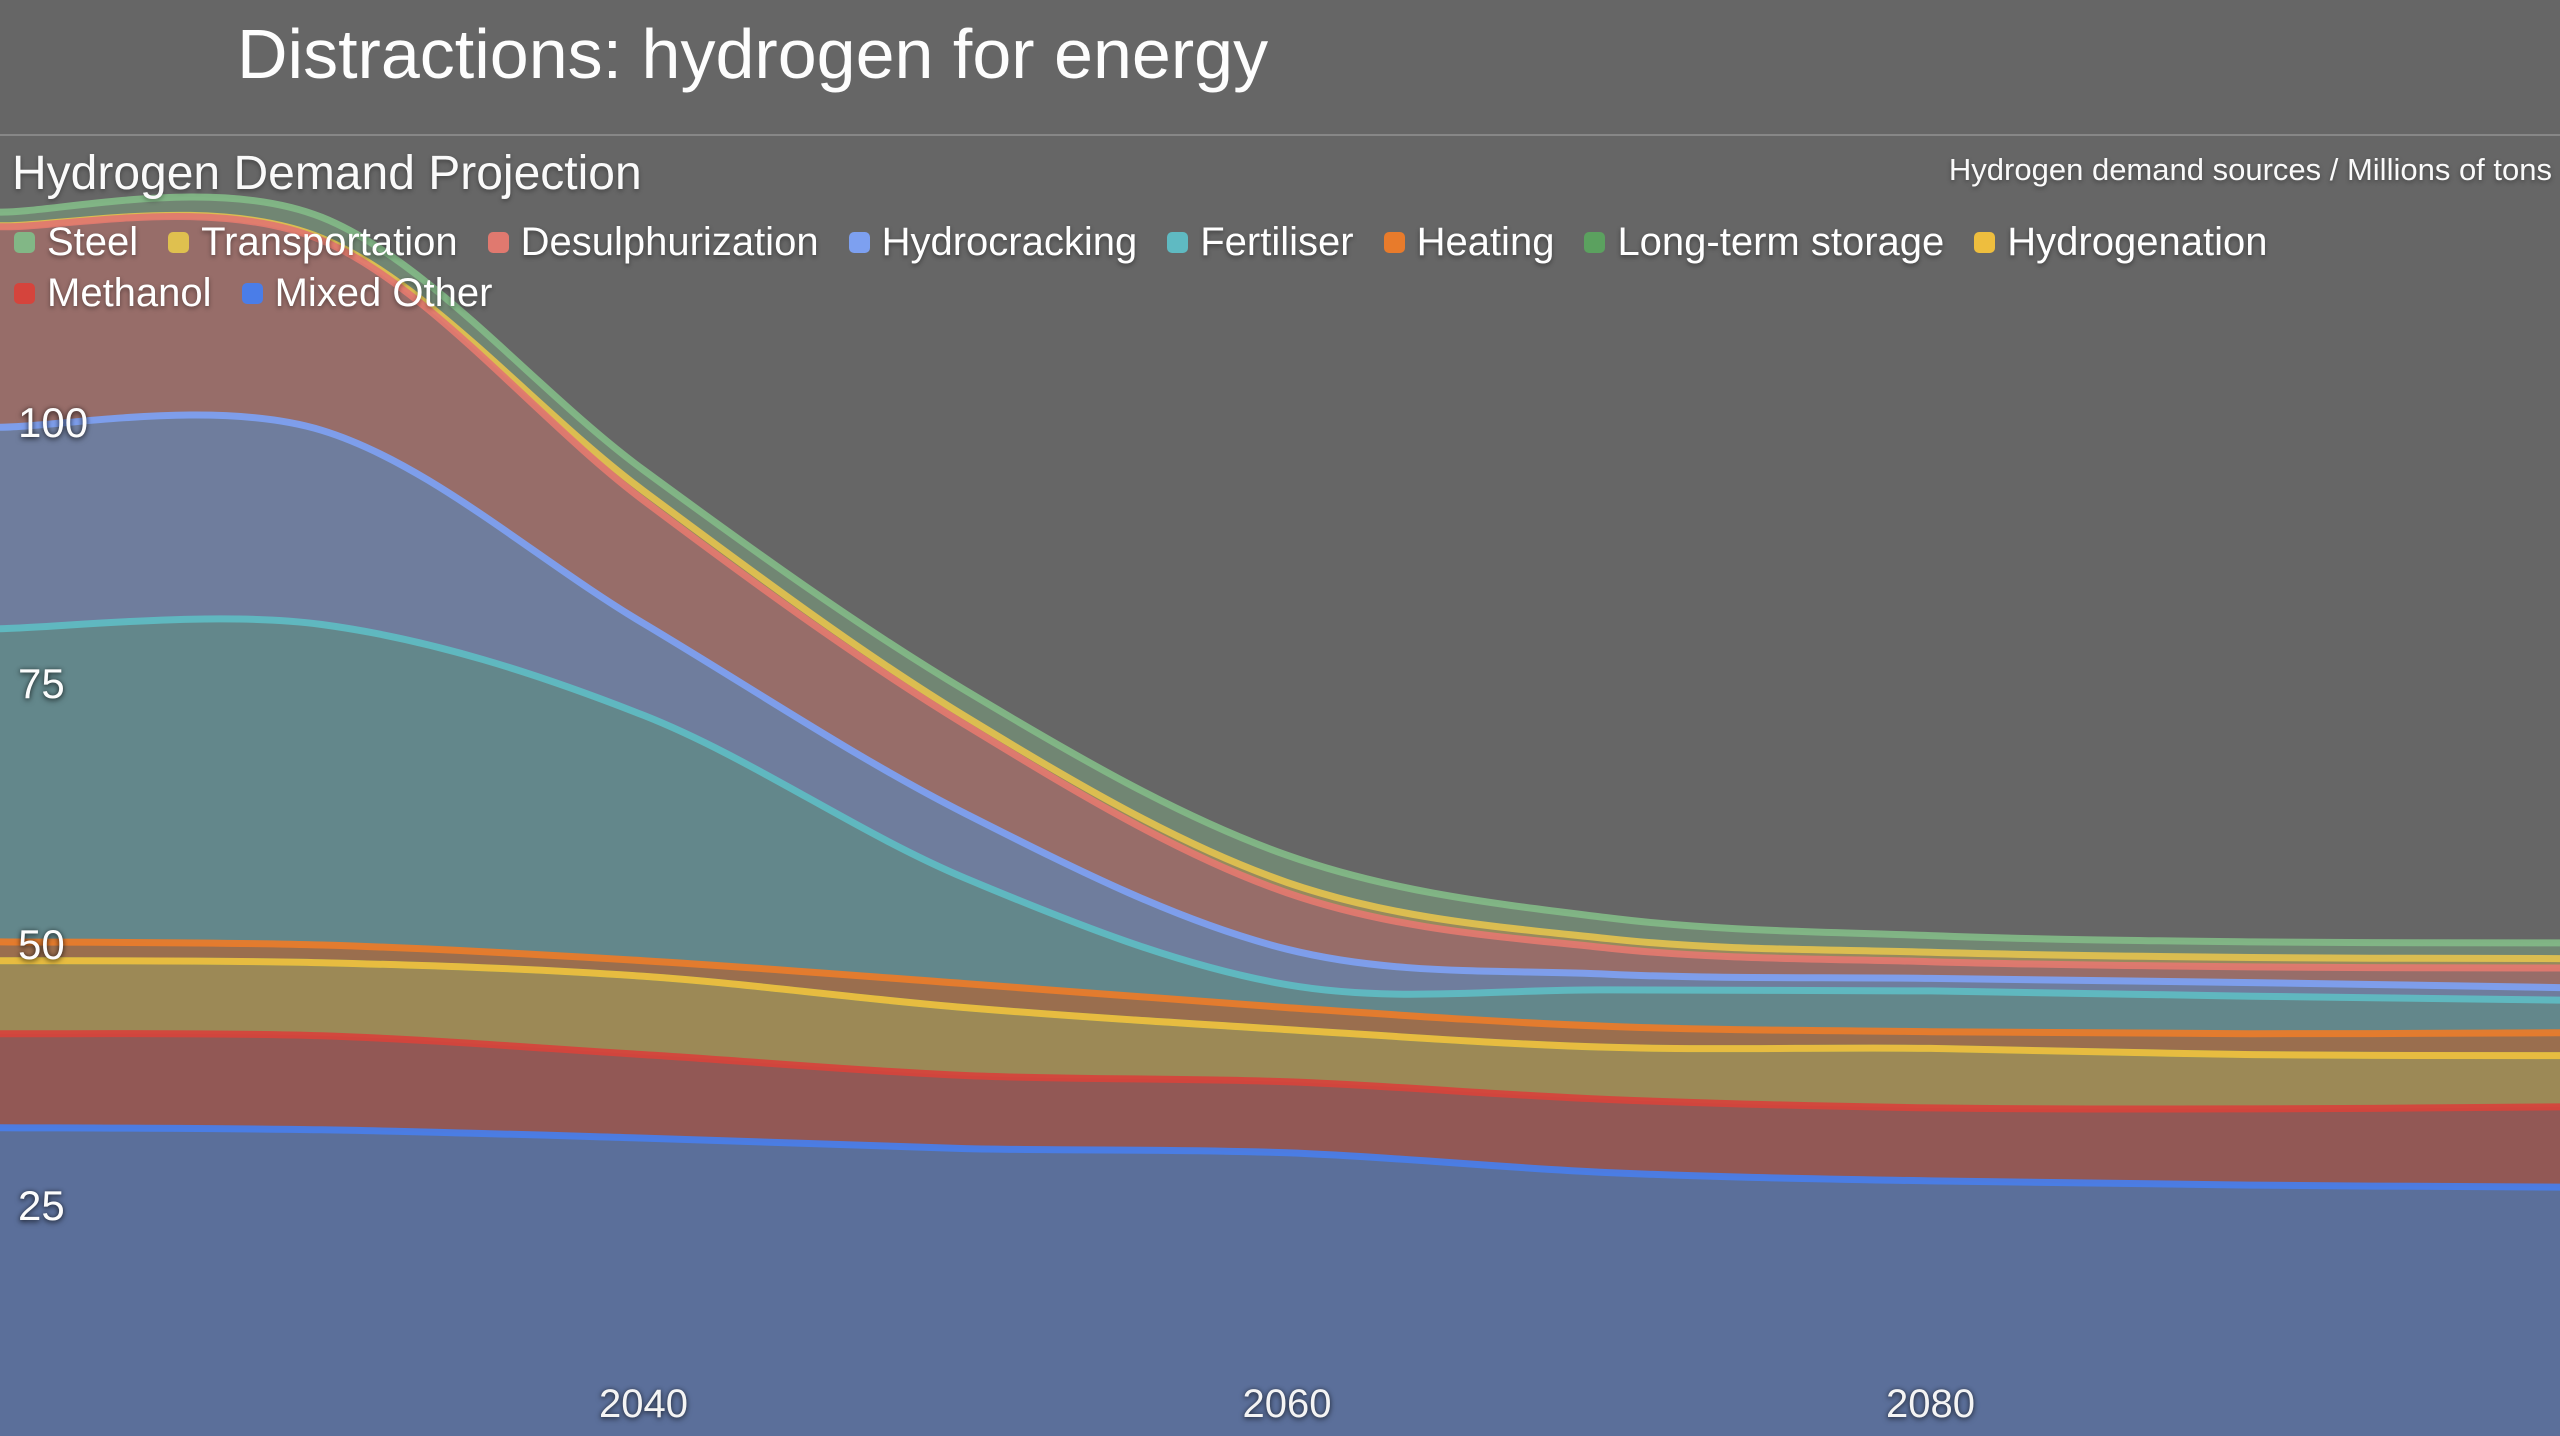 The height and width of the screenshot is (1436, 2560). What do you see at coordinates (252, 293) in the screenshot?
I see `legend-swatch-icon-mixed-other` at bounding box center [252, 293].